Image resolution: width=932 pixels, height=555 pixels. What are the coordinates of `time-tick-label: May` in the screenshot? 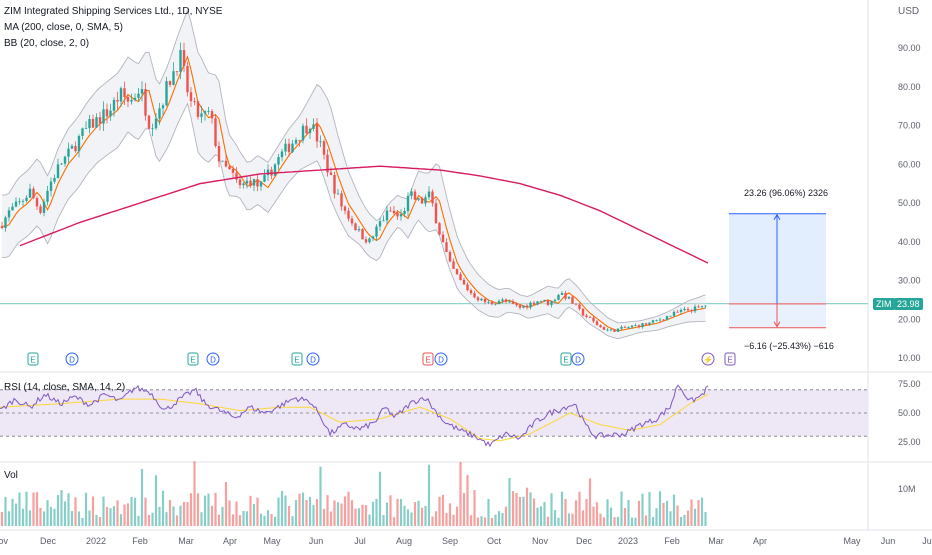 It's located at (272, 541).